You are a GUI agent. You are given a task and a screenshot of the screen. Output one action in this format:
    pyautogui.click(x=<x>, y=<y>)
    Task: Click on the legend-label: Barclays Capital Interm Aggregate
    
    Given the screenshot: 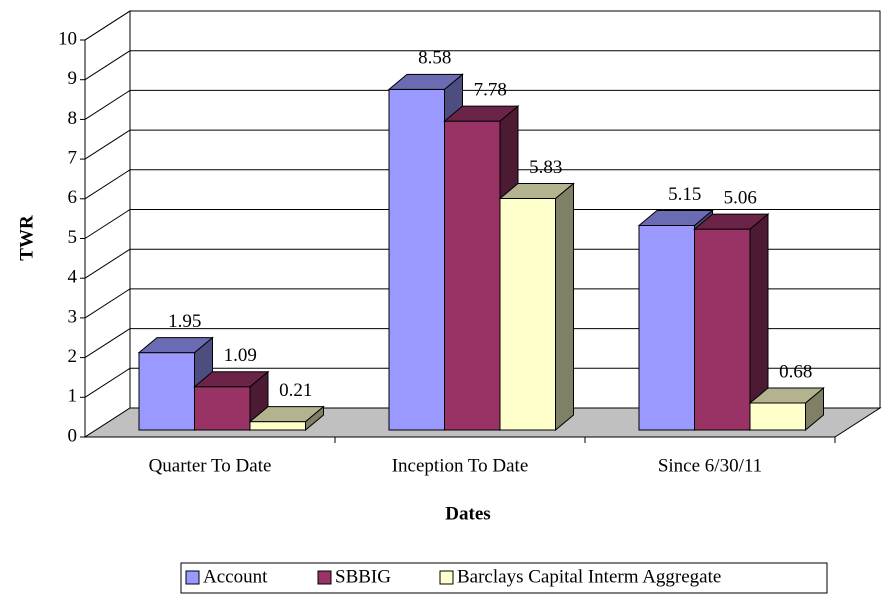 What is the action you would take?
    pyautogui.click(x=589, y=576)
    